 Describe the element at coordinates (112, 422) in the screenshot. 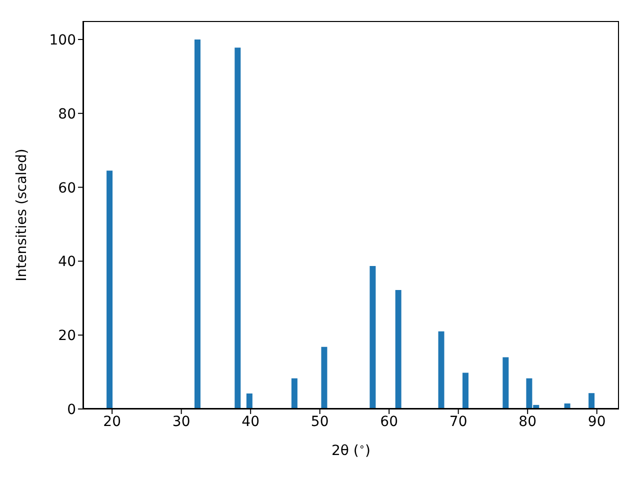

I see `x-tick-label: 20` at that location.